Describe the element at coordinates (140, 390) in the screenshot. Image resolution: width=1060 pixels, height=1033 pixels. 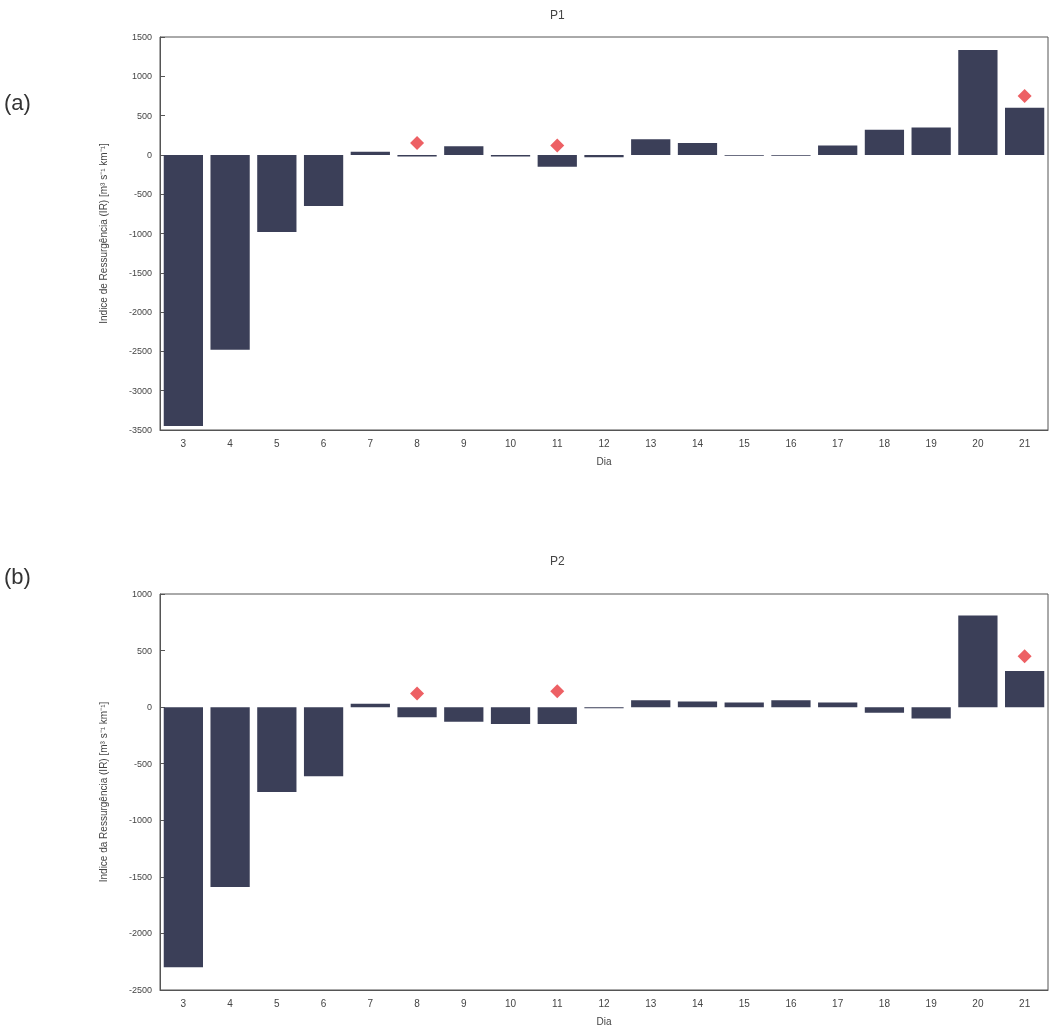
I see `y-tick-label: -3000` at that location.